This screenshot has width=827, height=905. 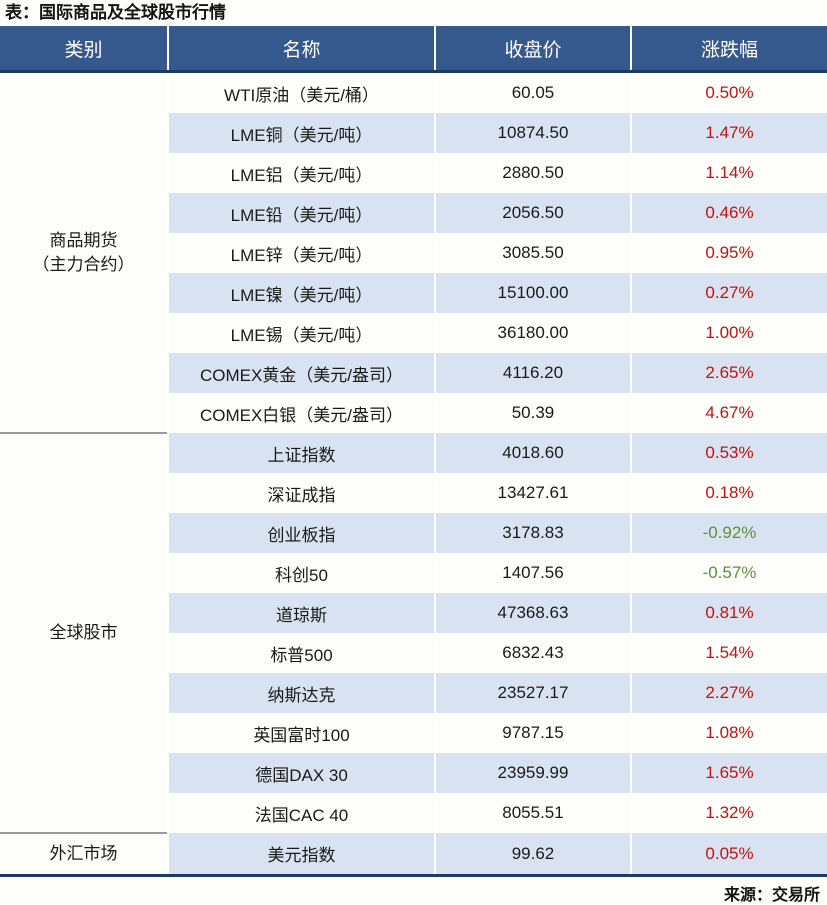 I want to click on table-row: 创业板指 3178.83 -0.92%, so click(x=413, y=533).